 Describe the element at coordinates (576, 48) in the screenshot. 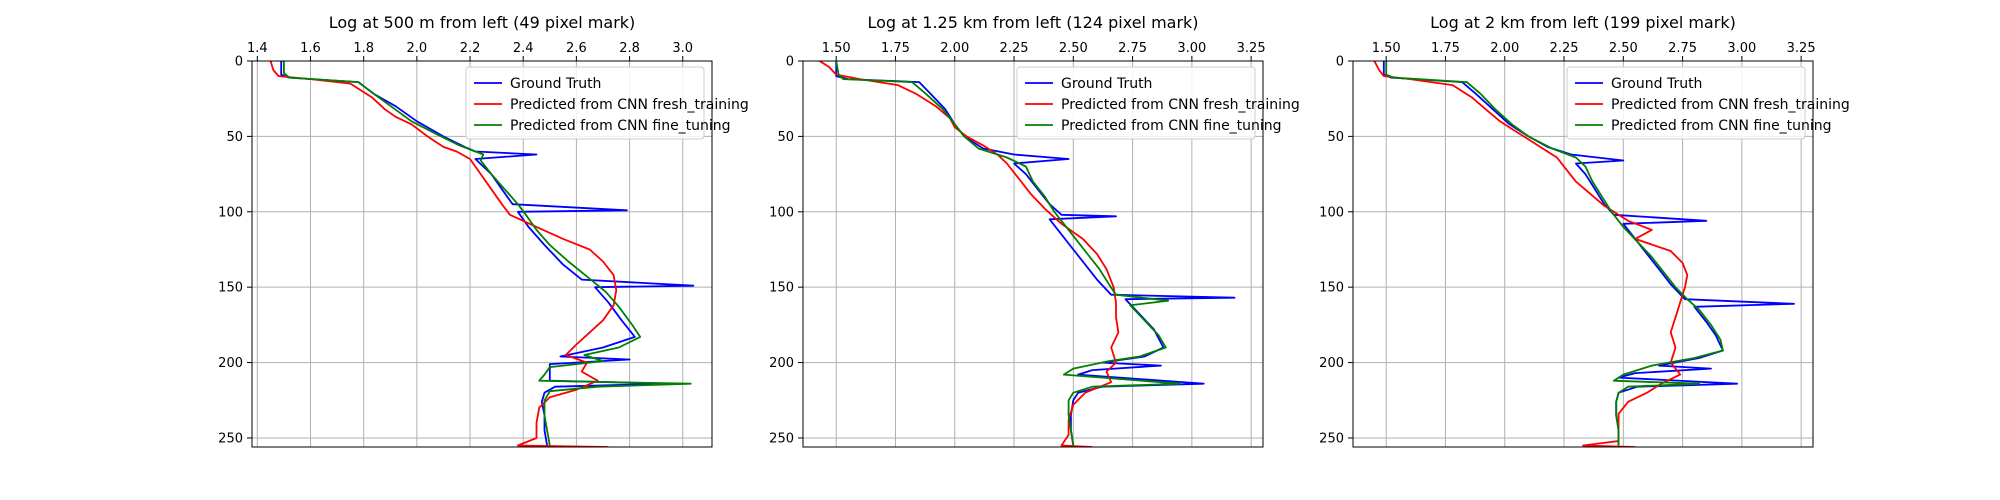

I see `x-tick-label: 2.6` at that location.